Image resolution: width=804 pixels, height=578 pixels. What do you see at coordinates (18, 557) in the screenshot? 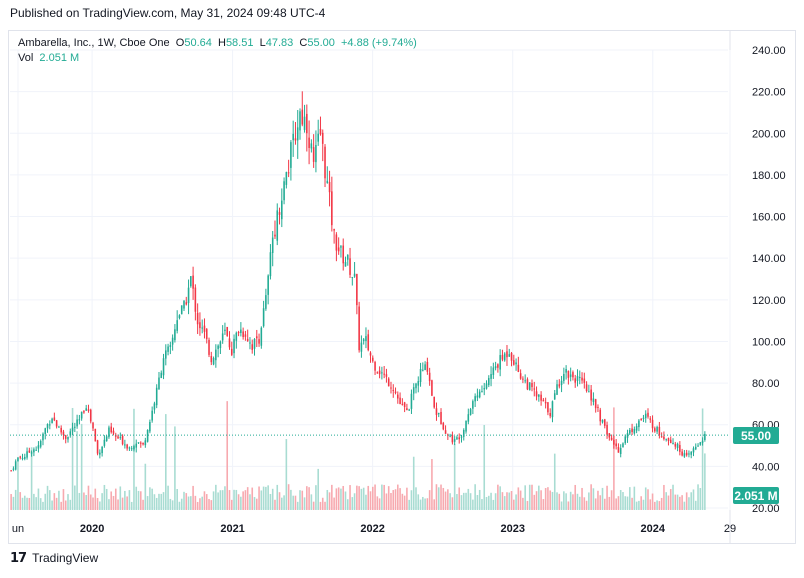
I see `tradingview-logo-icon: 𝟭𝟳` at bounding box center [18, 557].